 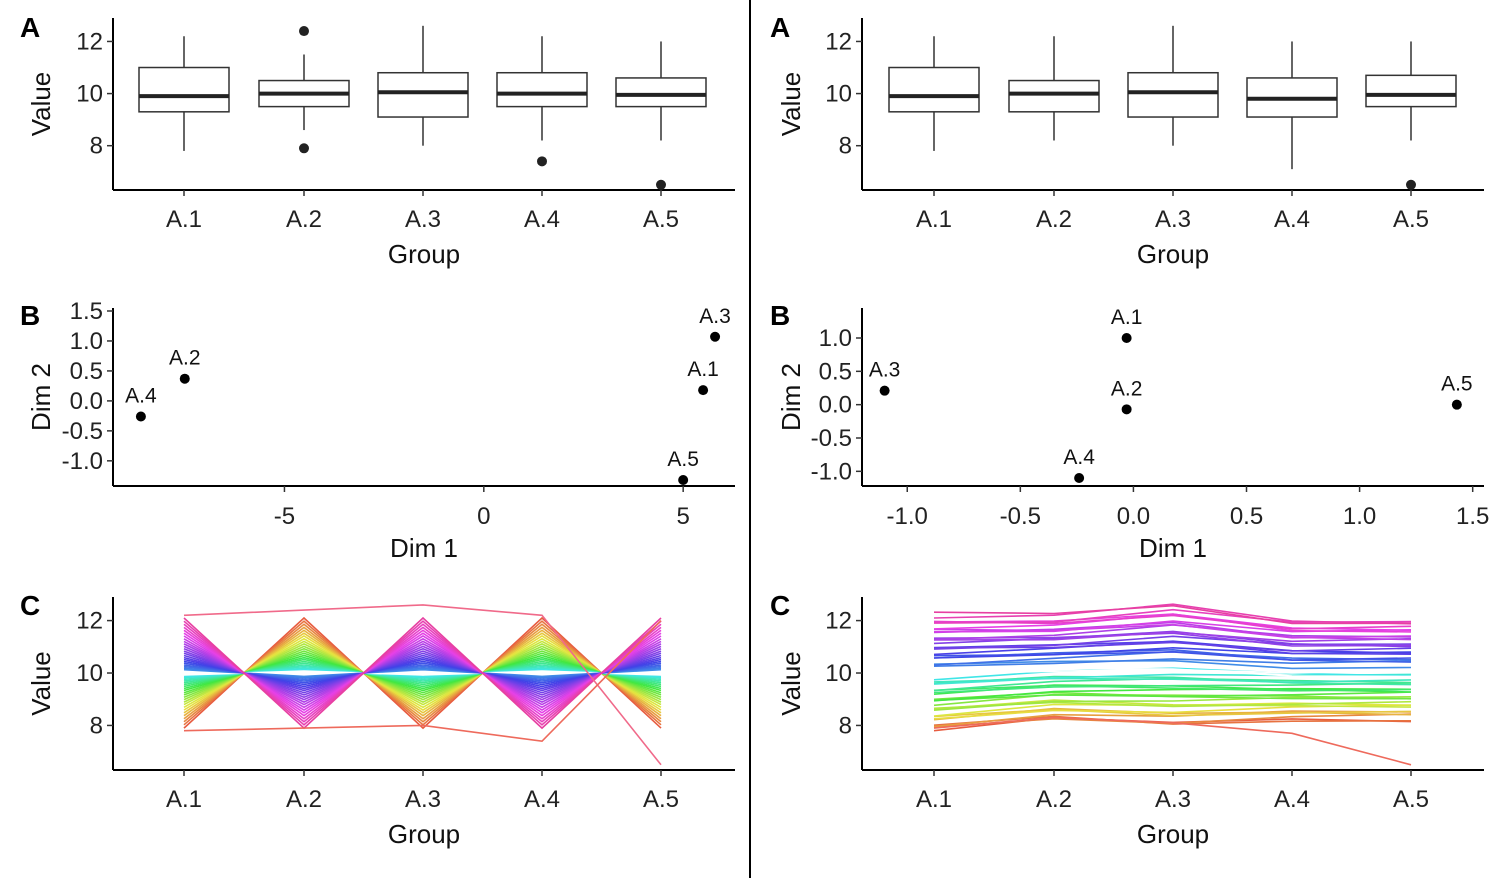 I want to click on panel-letter: C, so click(x=30, y=605).